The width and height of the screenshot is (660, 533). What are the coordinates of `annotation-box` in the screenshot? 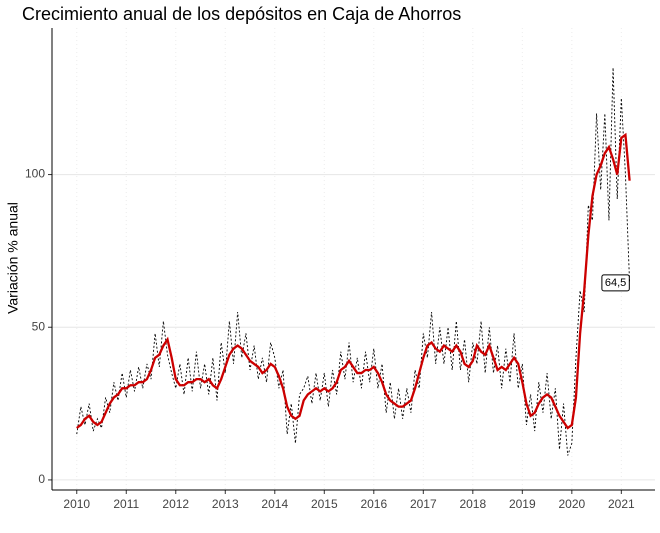 It's located at (615, 283).